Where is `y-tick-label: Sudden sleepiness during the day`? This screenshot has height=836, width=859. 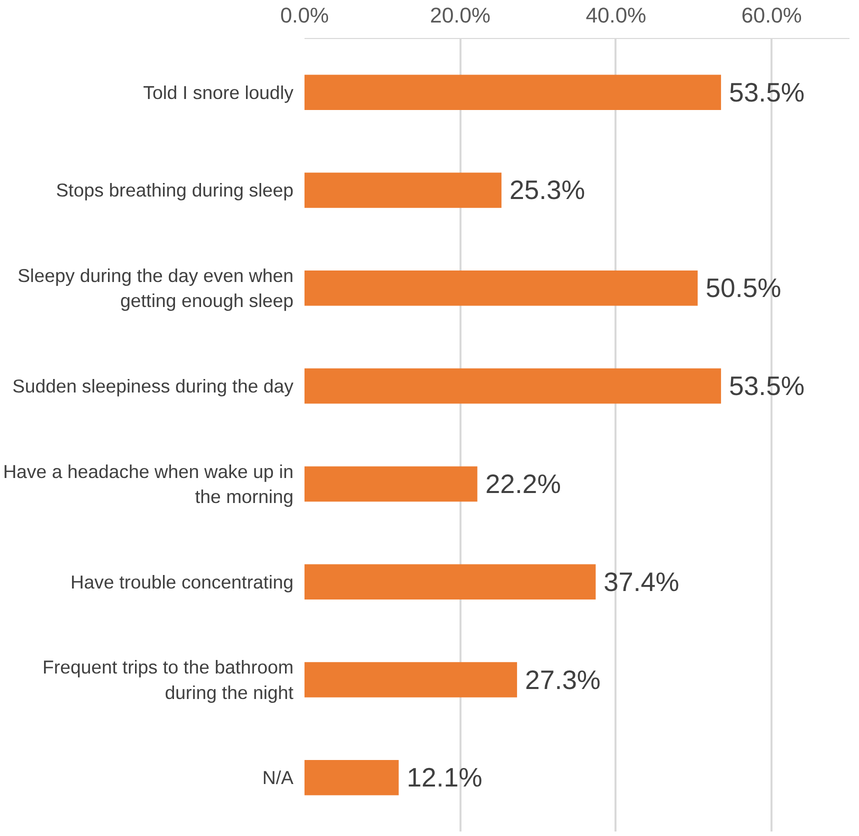
y-tick-label: Sudden sleepiness during the day is located at coordinates (153, 386).